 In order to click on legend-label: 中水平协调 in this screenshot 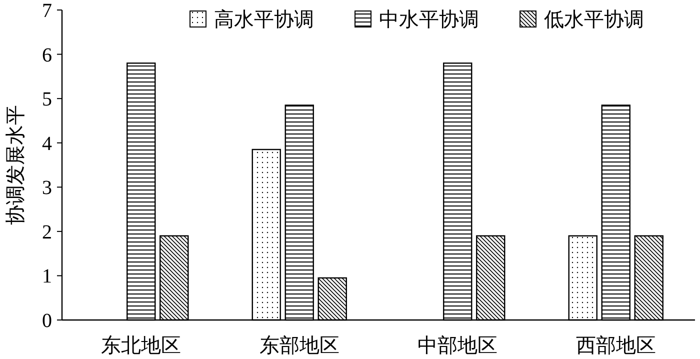, I will do `click(429, 20)`.